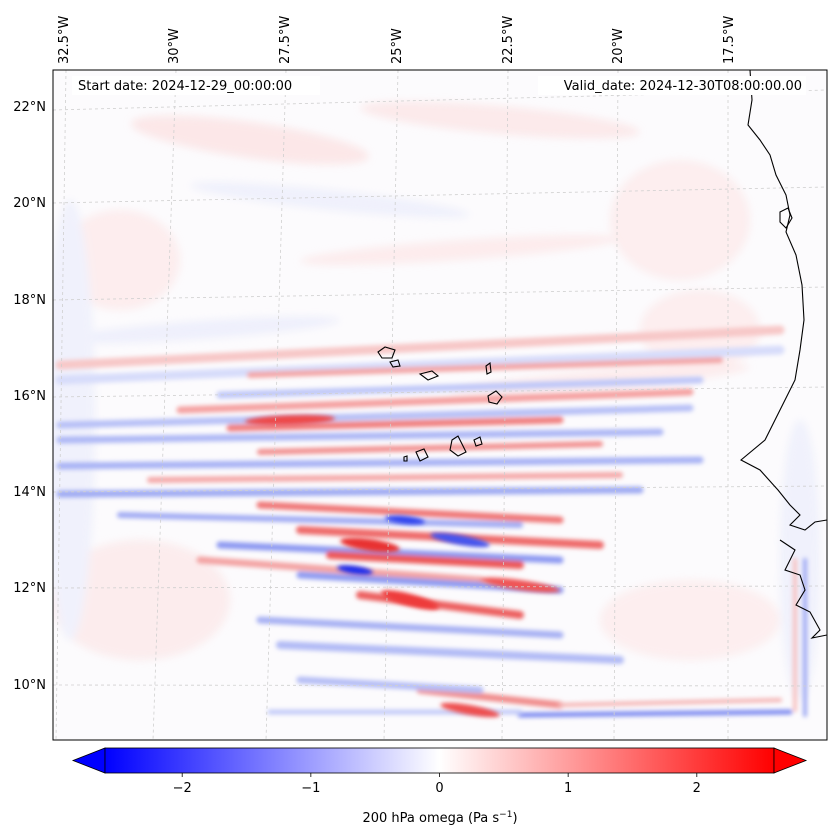  What do you see at coordinates (783, 300) in the screenshot?
I see `africa-coastline` at bounding box center [783, 300].